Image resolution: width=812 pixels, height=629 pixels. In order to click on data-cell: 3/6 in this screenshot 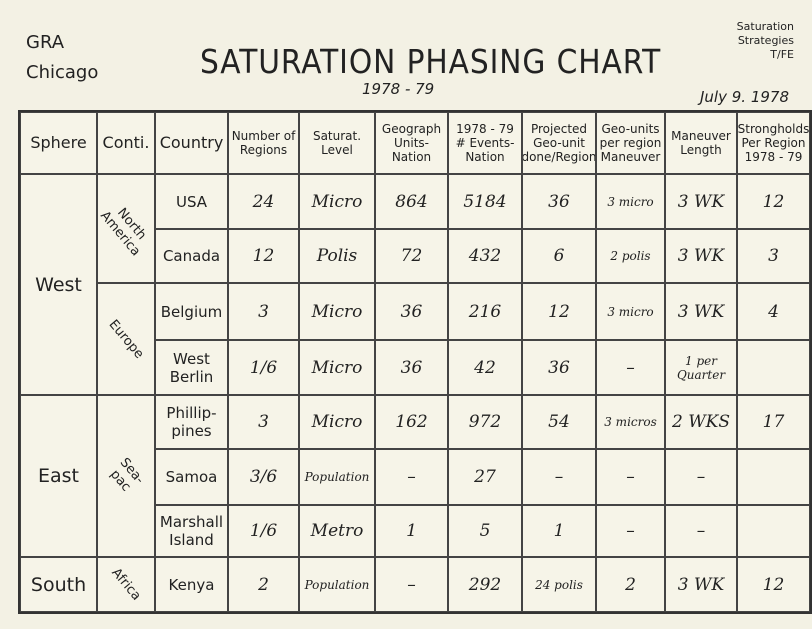, I will do `click(263, 477)`.